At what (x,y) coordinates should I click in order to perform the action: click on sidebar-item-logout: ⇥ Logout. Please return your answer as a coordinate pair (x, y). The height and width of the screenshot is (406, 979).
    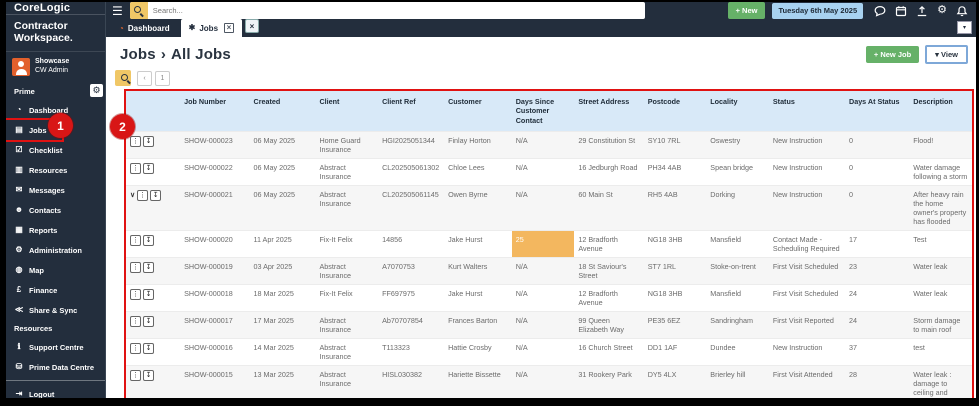
    Looking at the image, I should click on (35, 393).